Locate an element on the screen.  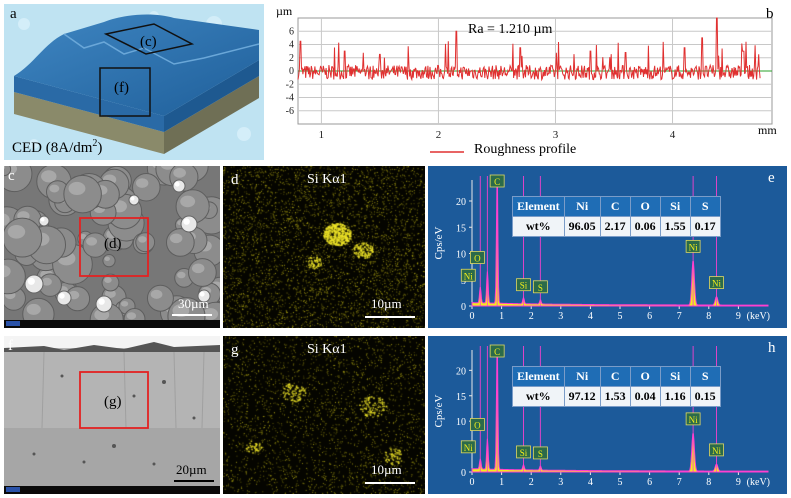
scale-bar-c is located at coordinates (192, 315).